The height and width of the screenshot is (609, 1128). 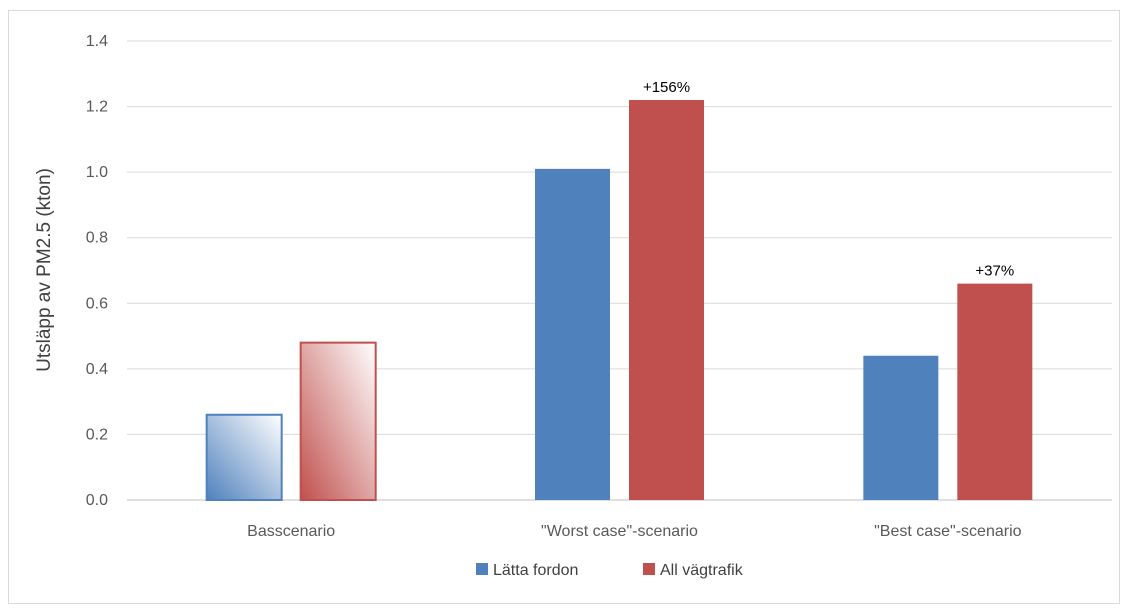 What do you see at coordinates (97, 369) in the screenshot?
I see `y-tick-label: 0.4` at bounding box center [97, 369].